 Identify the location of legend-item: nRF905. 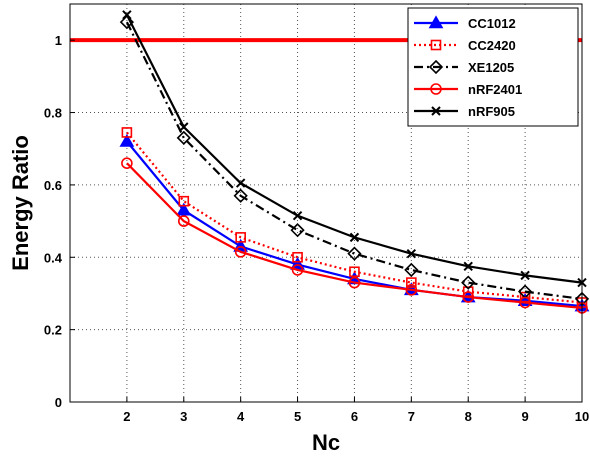
(464, 111).